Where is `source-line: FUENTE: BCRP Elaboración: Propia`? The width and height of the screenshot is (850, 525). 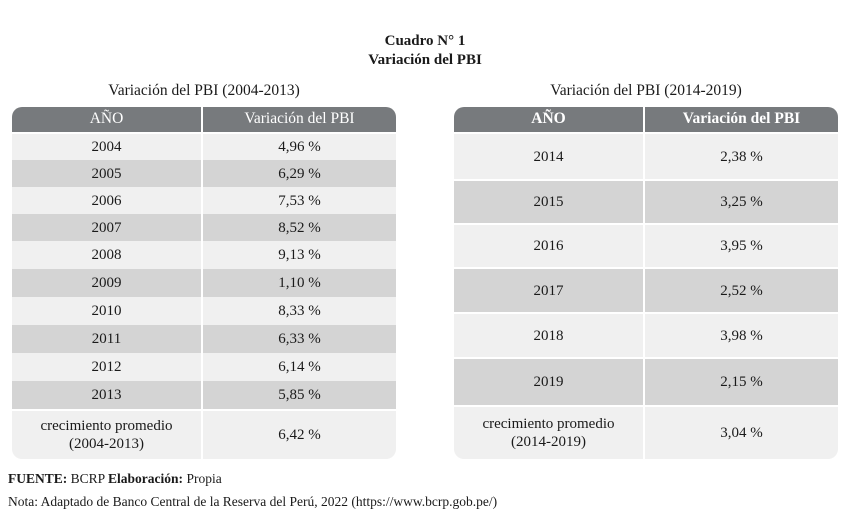 source-line: FUENTE: BCRP Elaboración: Propia is located at coordinates (115, 479).